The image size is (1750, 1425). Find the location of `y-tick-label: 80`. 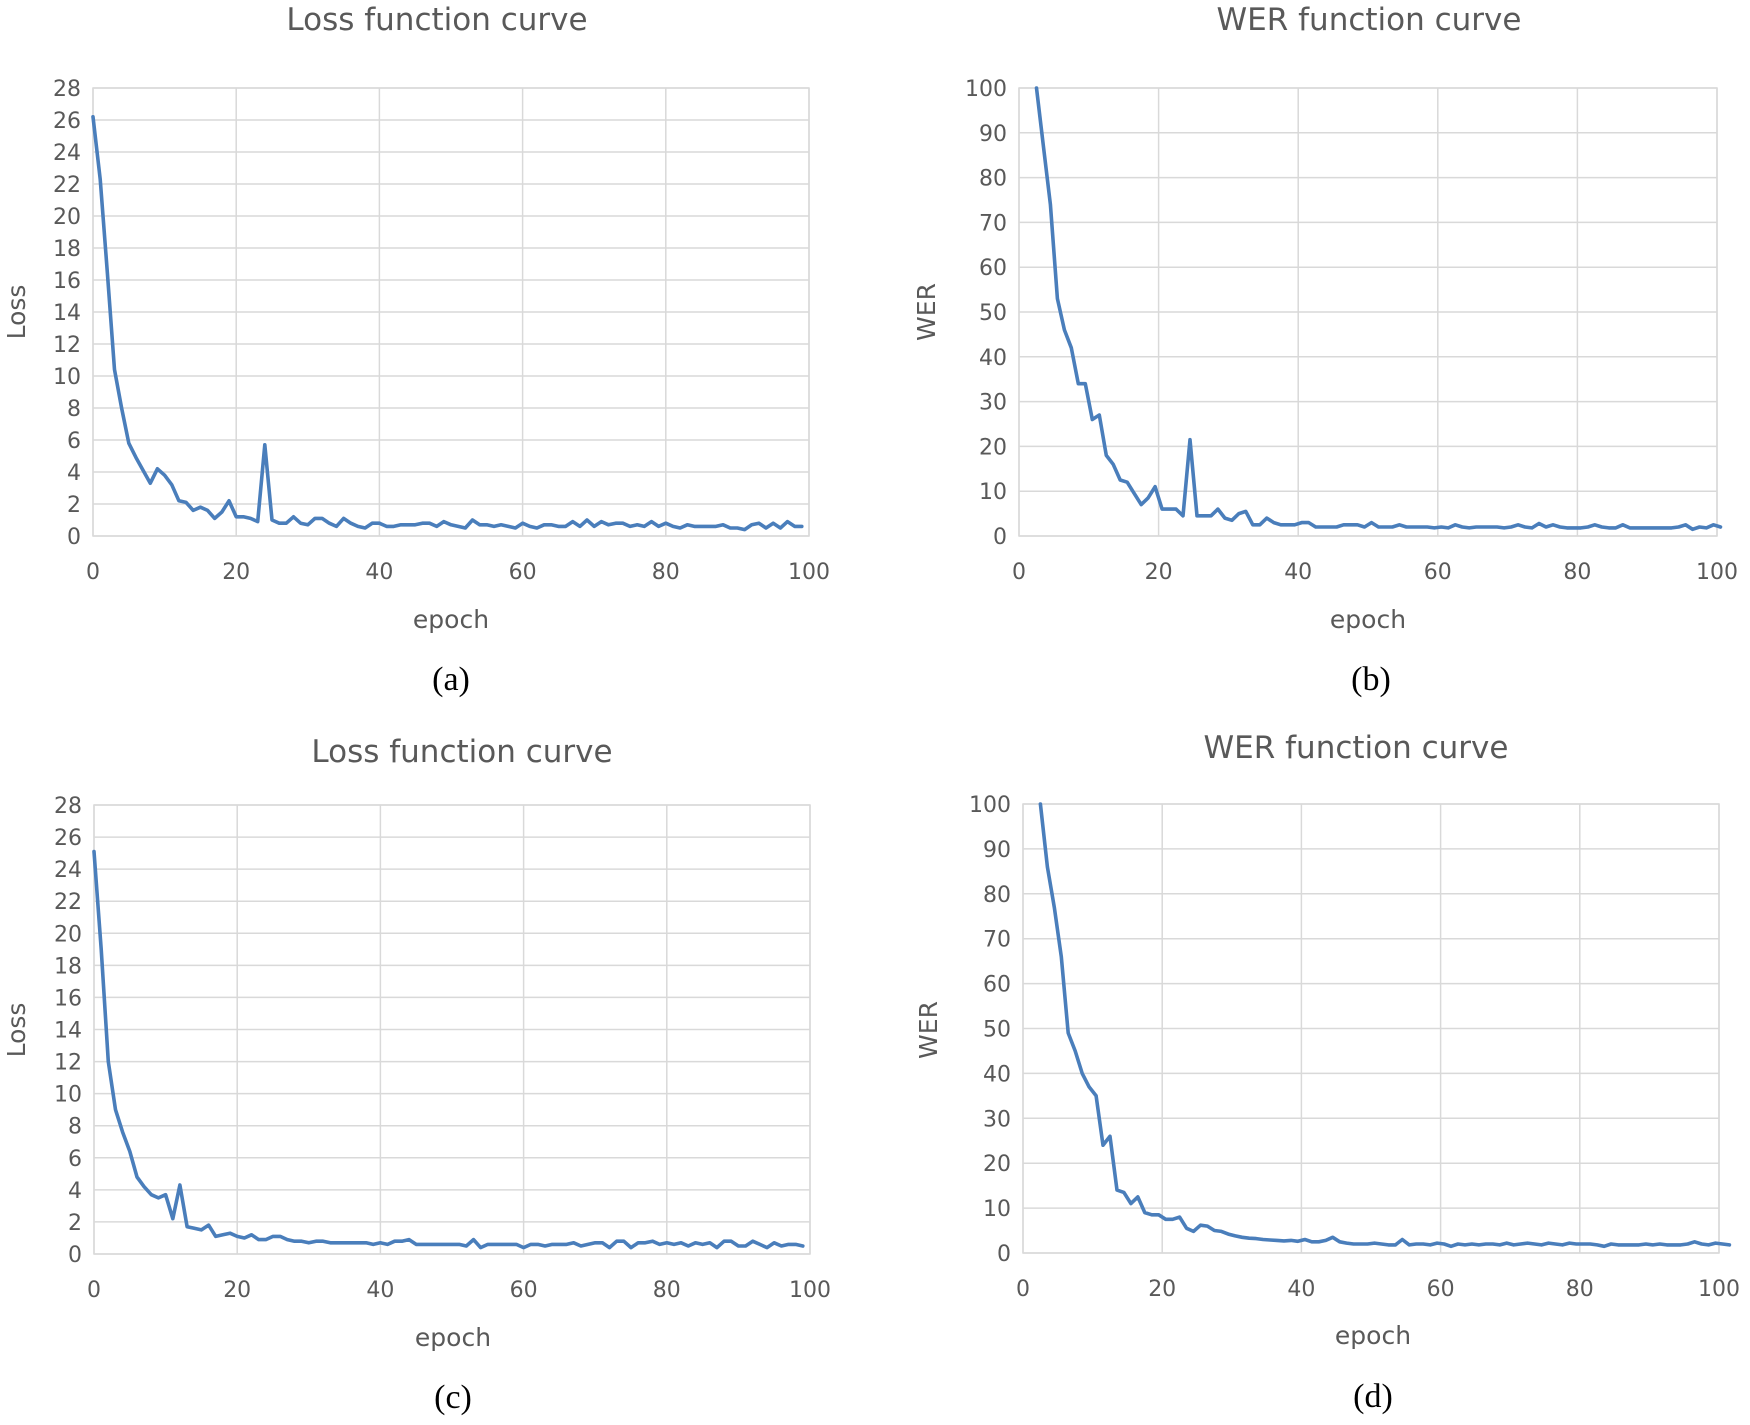

y-tick-label: 80 is located at coordinates (993, 179).